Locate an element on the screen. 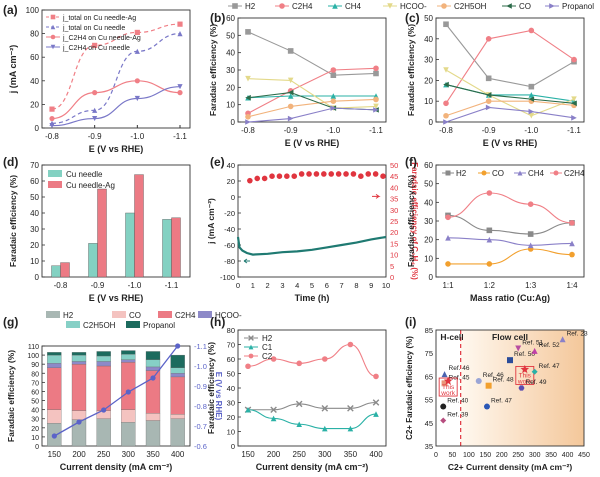 The image size is (600, 477). x-tick-label: 100 is located at coordinates (469, 455).